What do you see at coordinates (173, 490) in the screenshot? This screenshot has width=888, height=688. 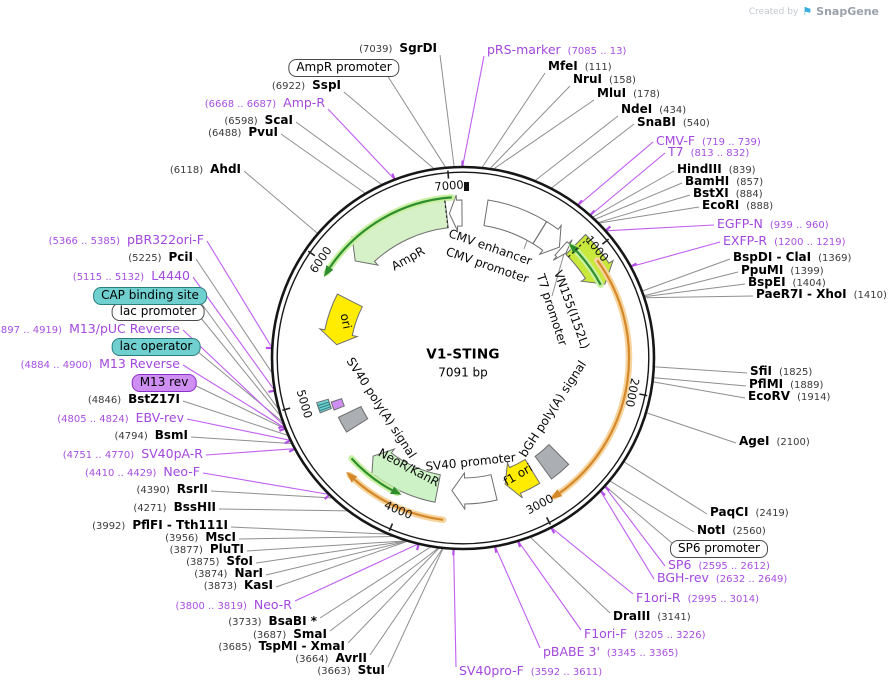 I see `enzyme-label-rsrii: (4390) RsrII` at bounding box center [173, 490].